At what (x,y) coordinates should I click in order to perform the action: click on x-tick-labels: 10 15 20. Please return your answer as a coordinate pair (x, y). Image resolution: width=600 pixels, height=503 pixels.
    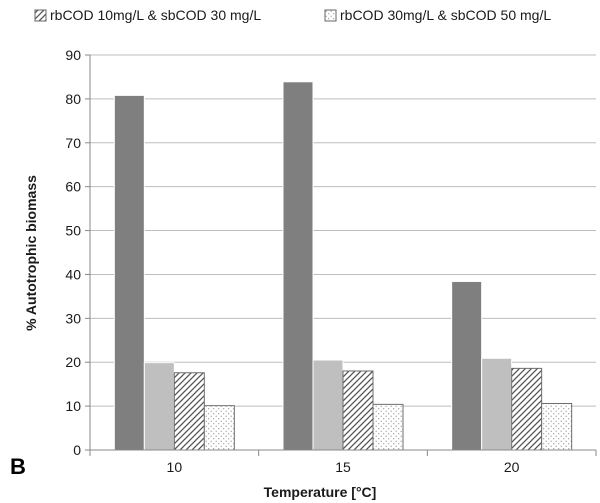
    Looking at the image, I should click on (343, 467).